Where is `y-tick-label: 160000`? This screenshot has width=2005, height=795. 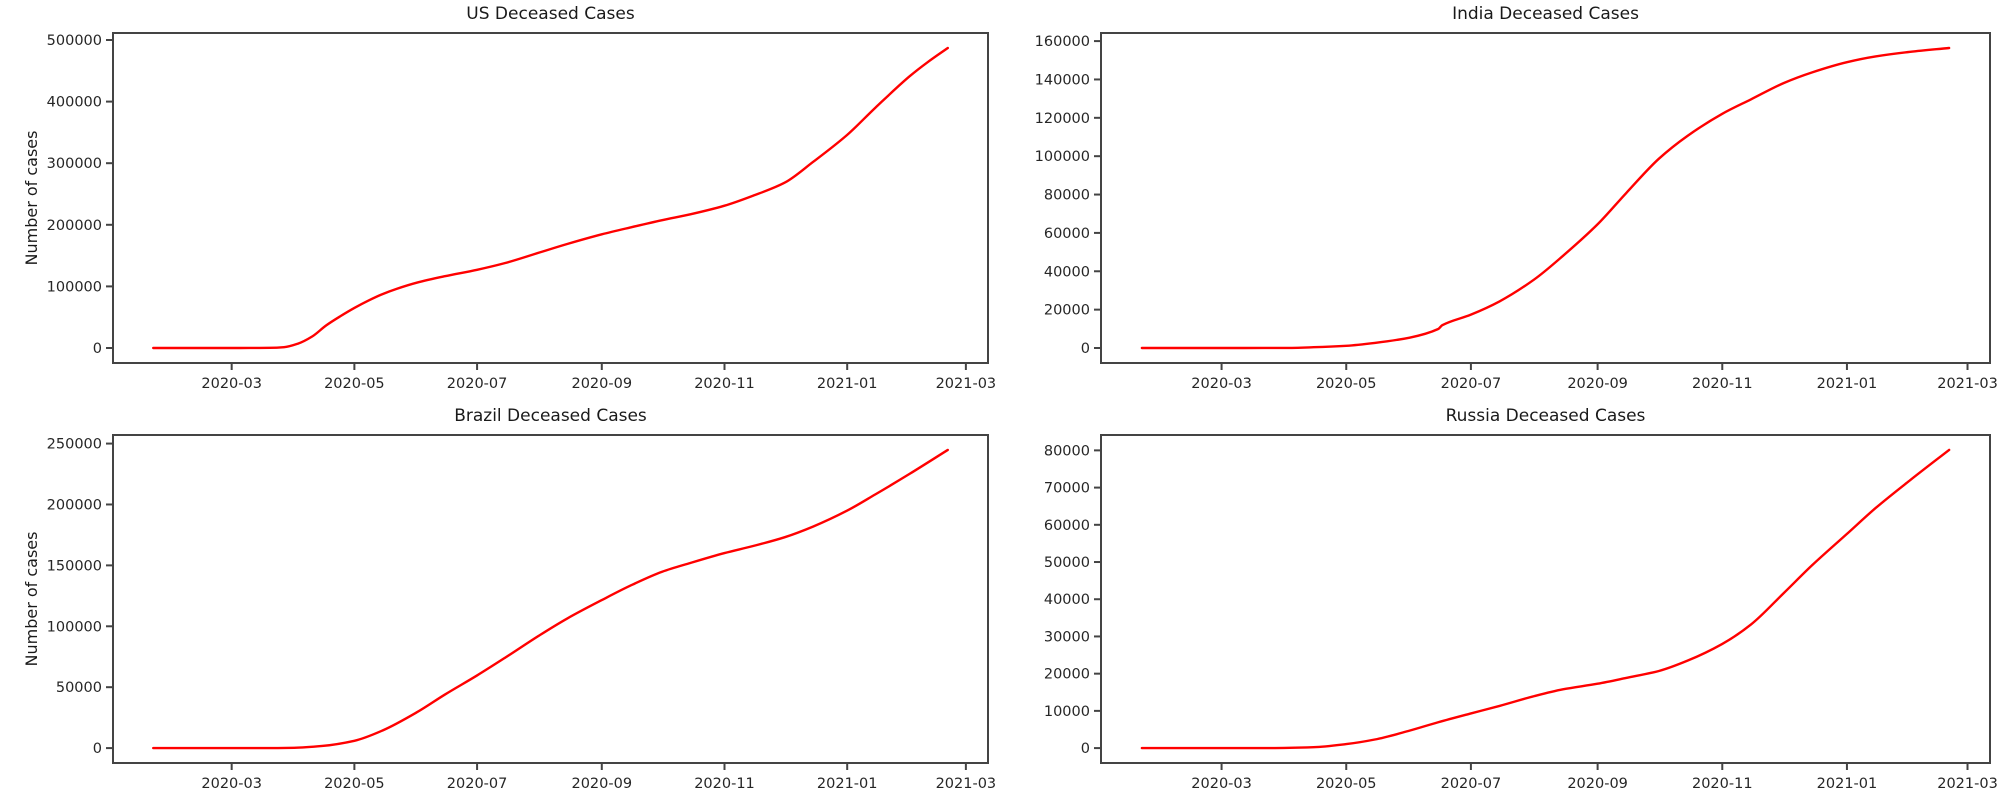 y-tick-label: 160000 is located at coordinates (1062, 42).